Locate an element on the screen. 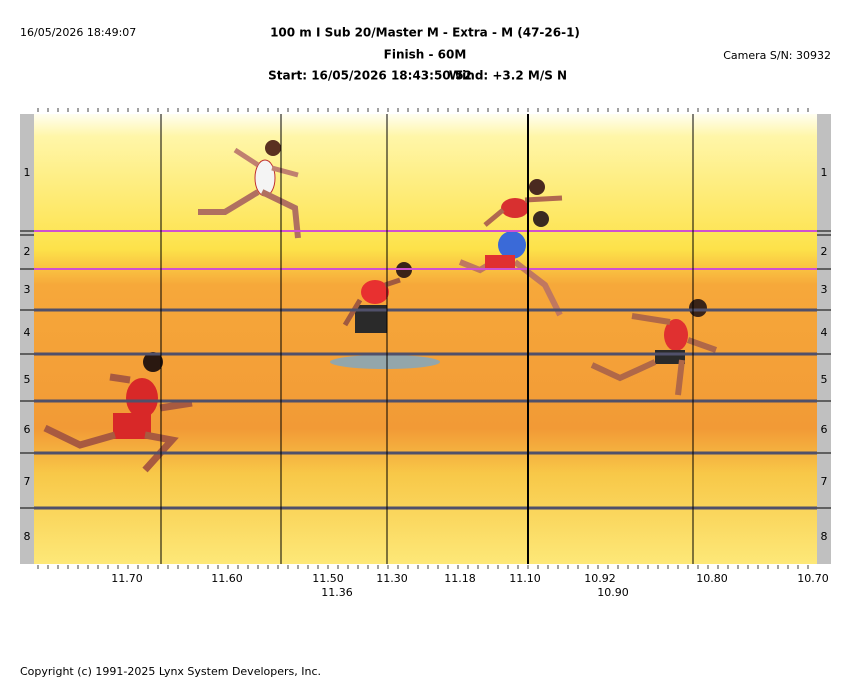 The height and width of the screenshot is (700, 851). time-label: 10.80 is located at coordinates (712, 578).